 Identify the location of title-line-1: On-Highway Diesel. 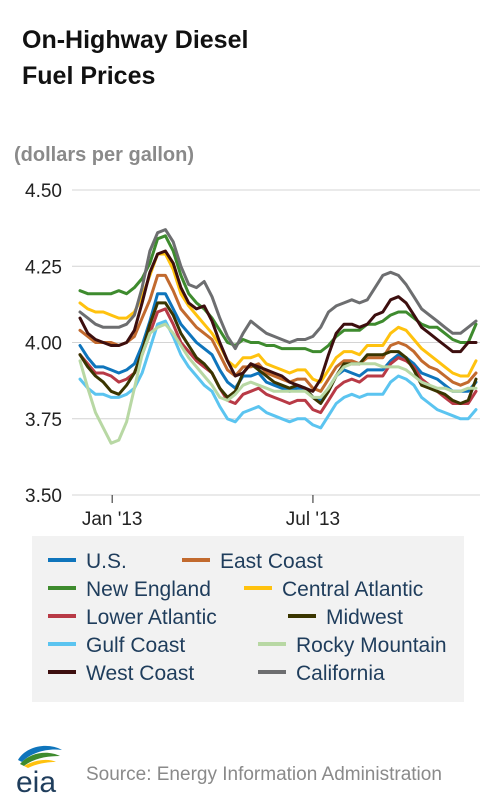
(135, 40).